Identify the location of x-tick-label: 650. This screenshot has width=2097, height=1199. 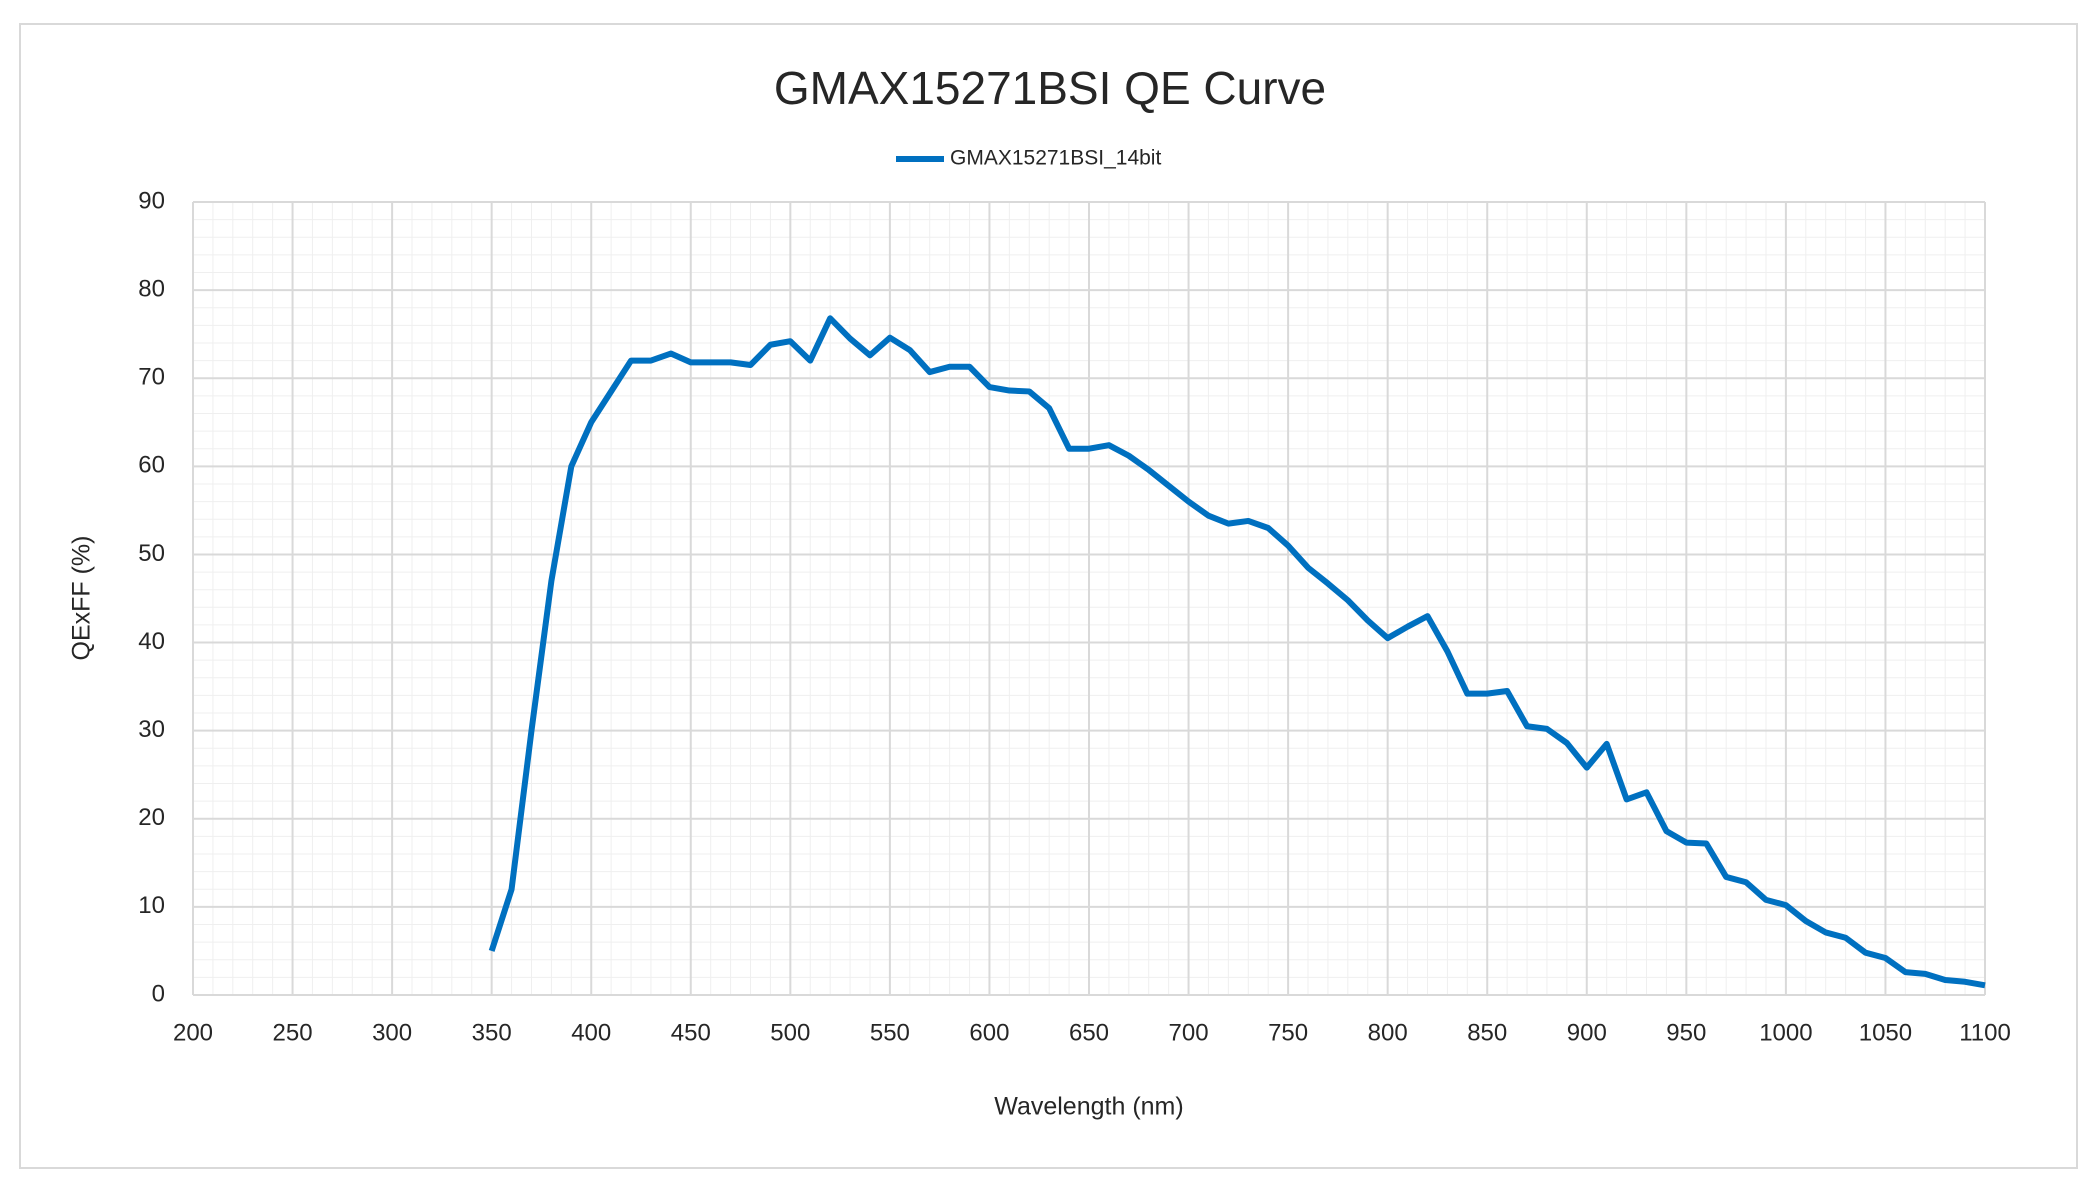
(1089, 1032).